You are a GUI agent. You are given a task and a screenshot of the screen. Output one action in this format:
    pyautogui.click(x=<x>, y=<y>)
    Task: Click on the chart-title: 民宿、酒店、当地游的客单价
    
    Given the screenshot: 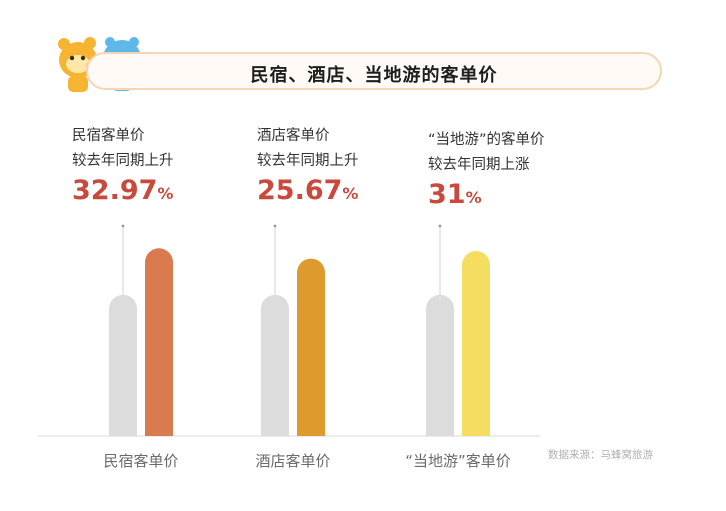 What is the action you would take?
    pyautogui.click(x=374, y=75)
    